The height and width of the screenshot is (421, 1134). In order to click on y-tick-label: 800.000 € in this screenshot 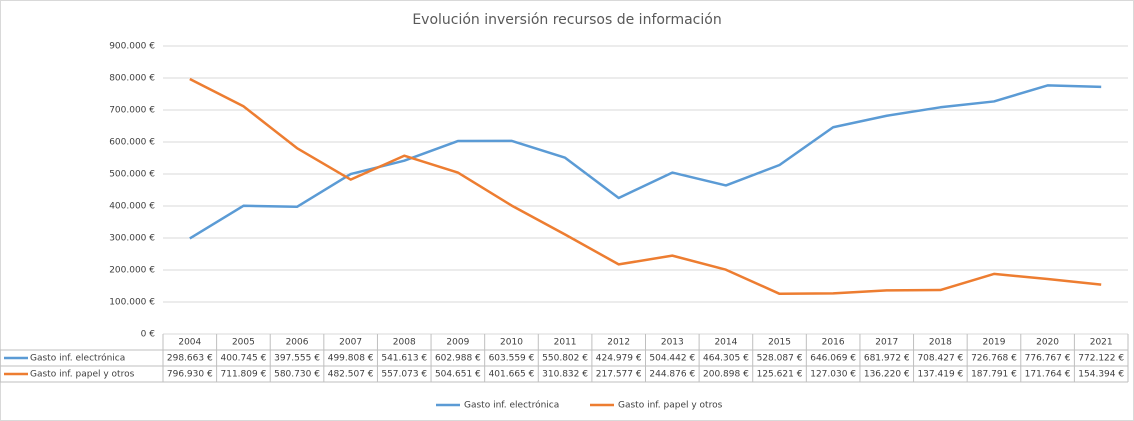, I will do `click(132, 79)`.